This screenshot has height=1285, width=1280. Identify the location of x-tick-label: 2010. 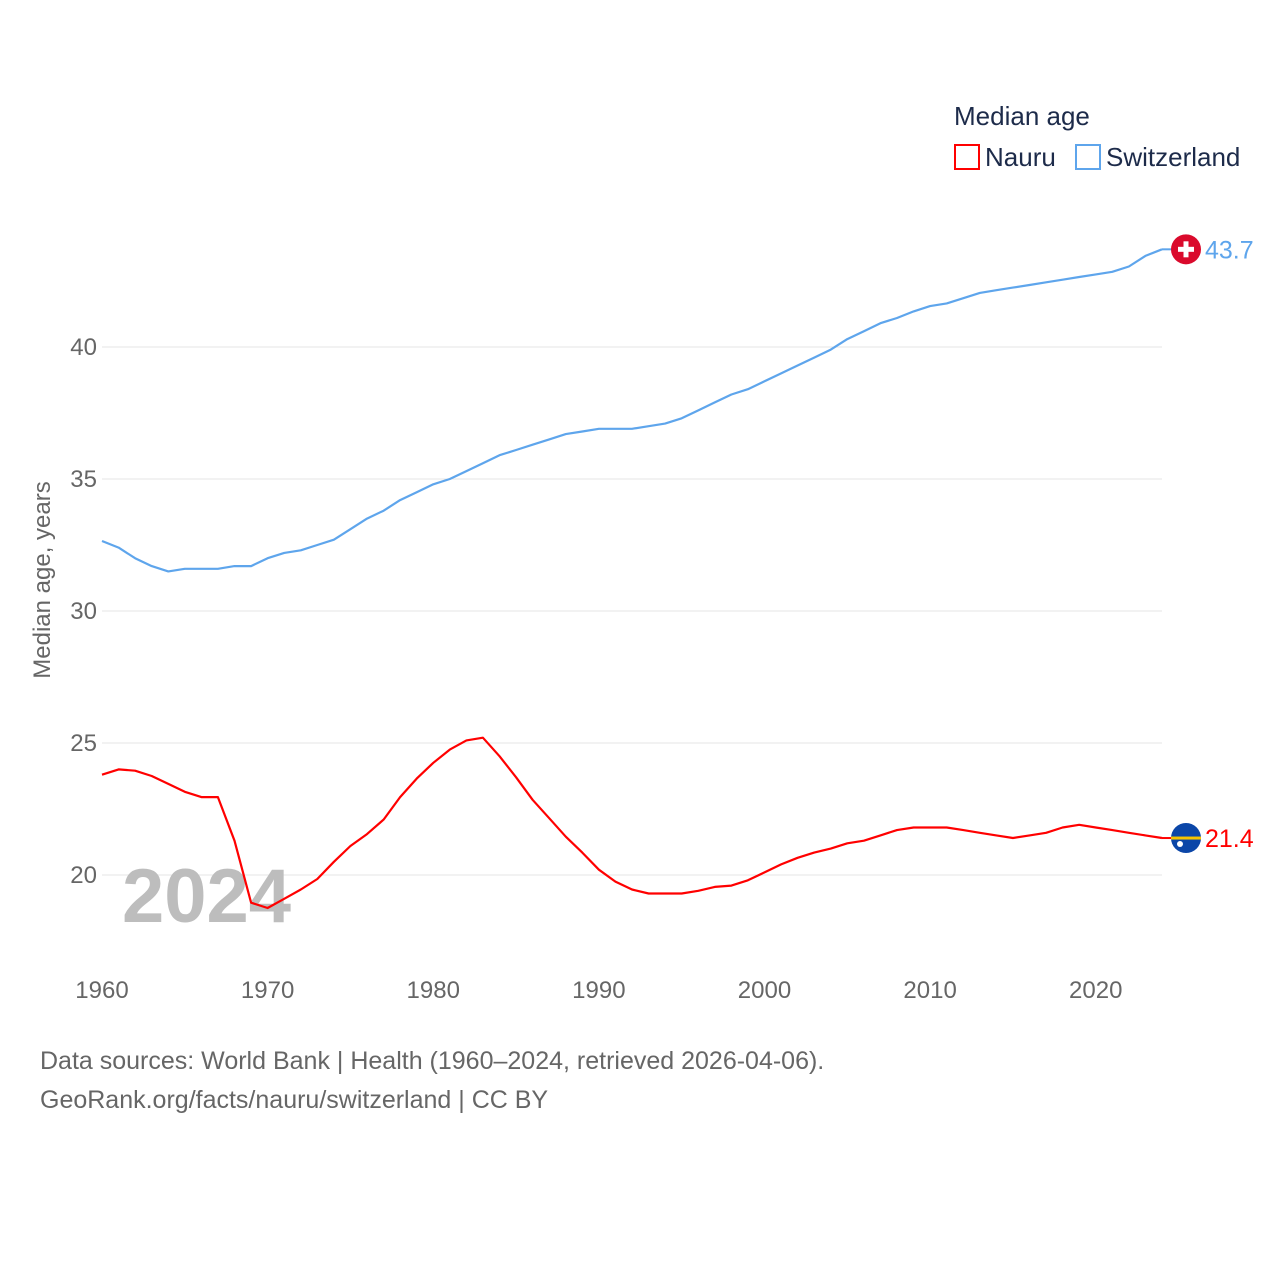
(929, 990).